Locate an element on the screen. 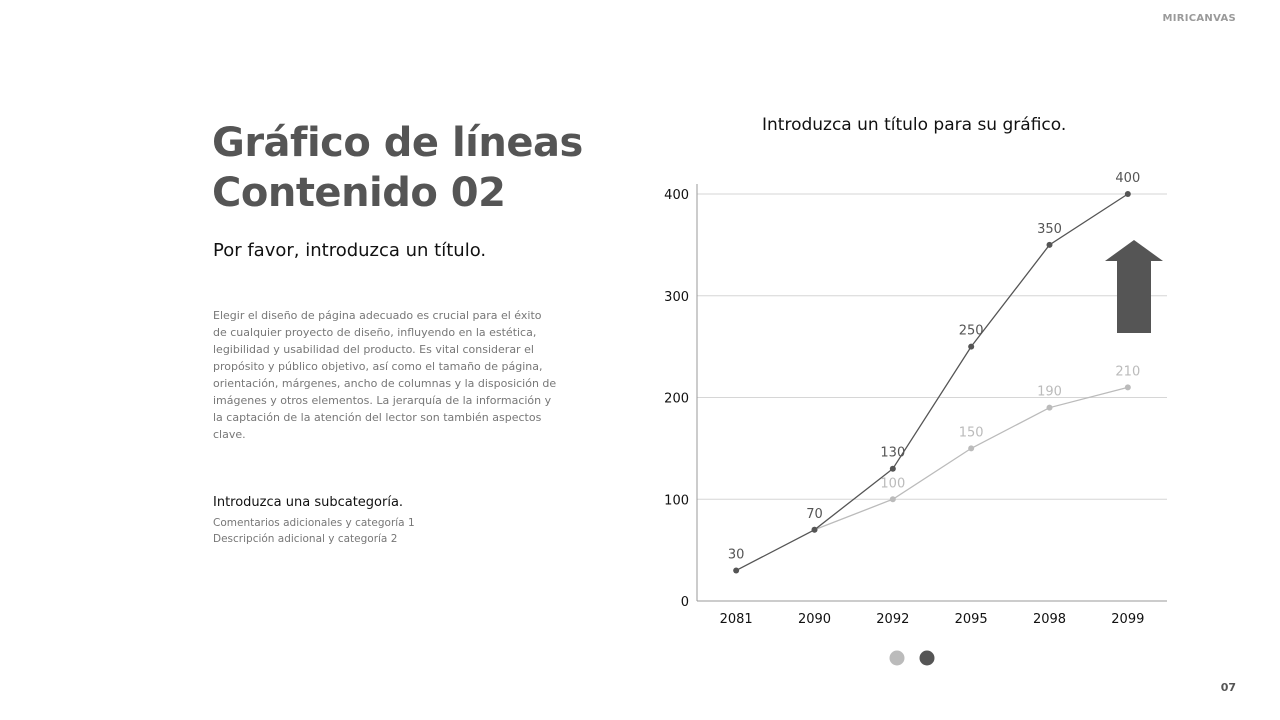  page-title: Gráfico de líneas Contenido 02 is located at coordinates (397, 168).